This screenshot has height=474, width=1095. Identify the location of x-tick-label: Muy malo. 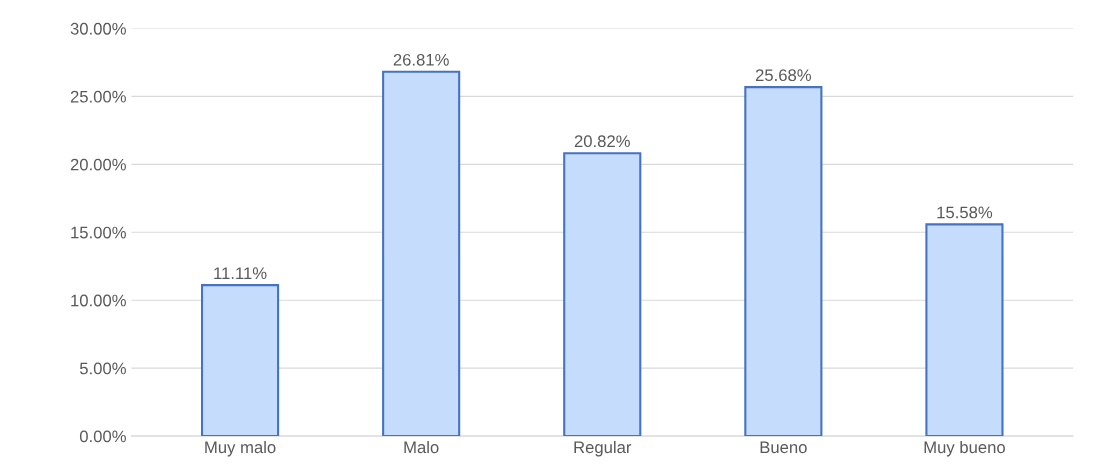
(240, 448).